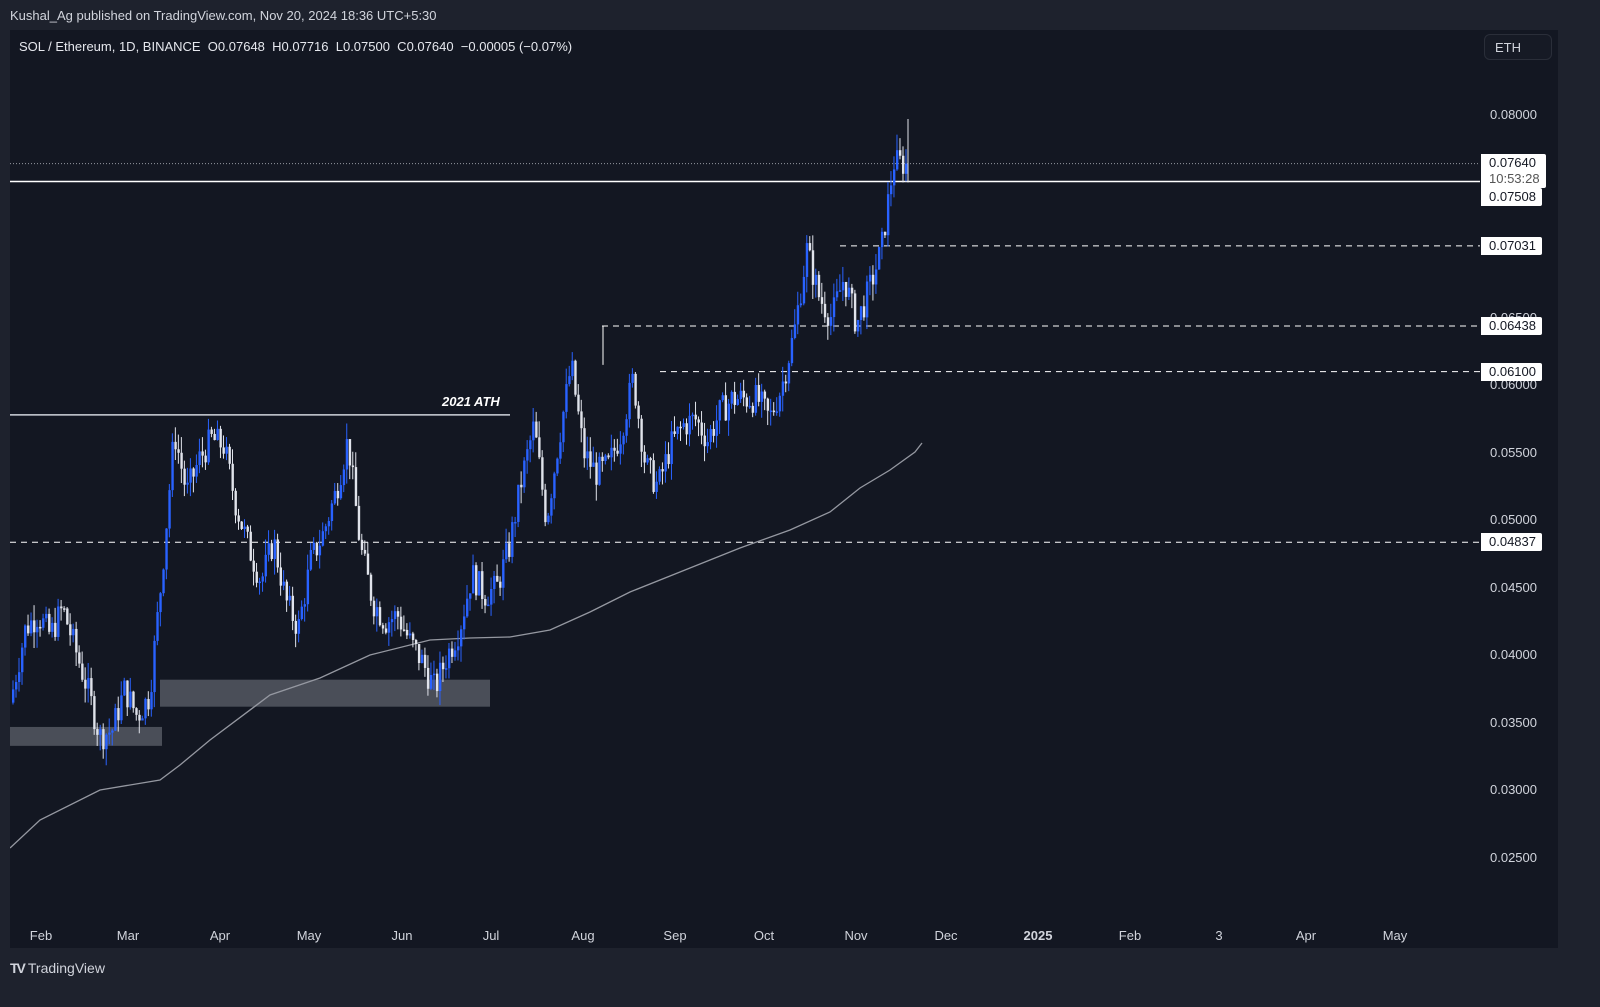  What do you see at coordinates (1511, 542) in the screenshot?
I see `level-label-04837: 0.04837` at bounding box center [1511, 542].